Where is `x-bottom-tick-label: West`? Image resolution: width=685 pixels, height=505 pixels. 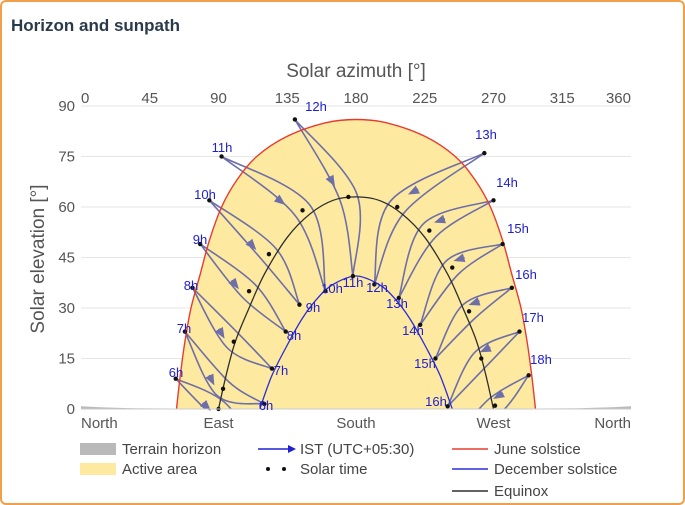 x-bottom-tick-label: West is located at coordinates (494, 423).